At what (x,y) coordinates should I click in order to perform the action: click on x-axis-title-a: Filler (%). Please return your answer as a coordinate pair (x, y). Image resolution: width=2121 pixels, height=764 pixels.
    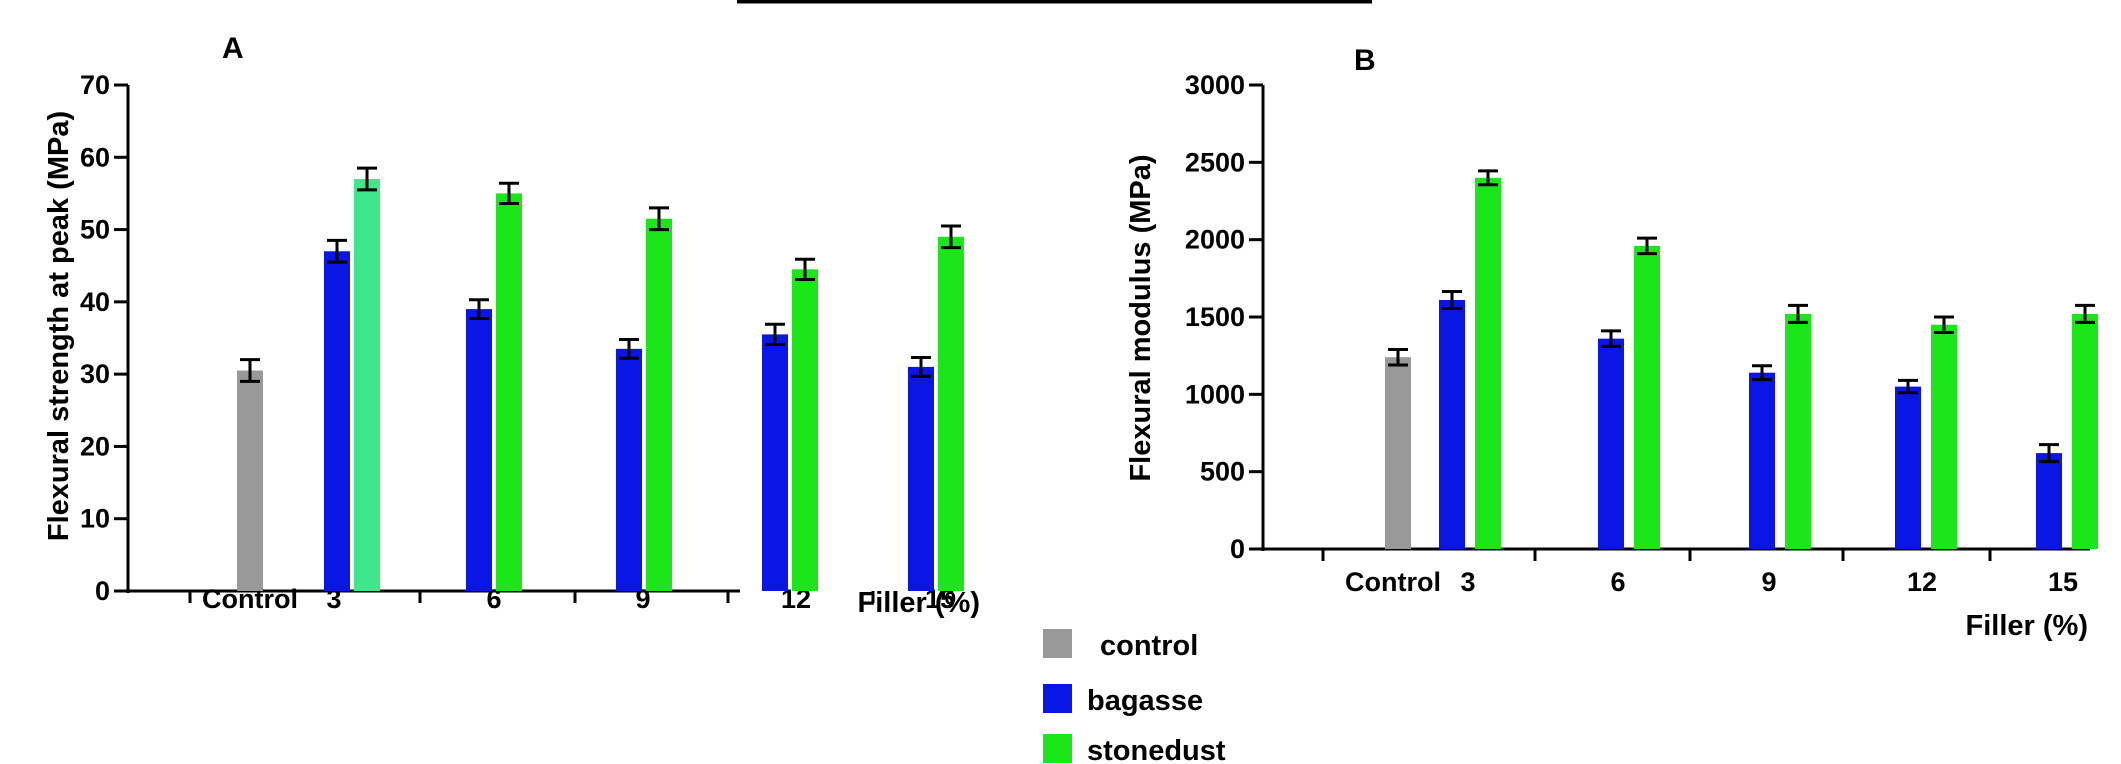
    Looking at the image, I should click on (919, 603).